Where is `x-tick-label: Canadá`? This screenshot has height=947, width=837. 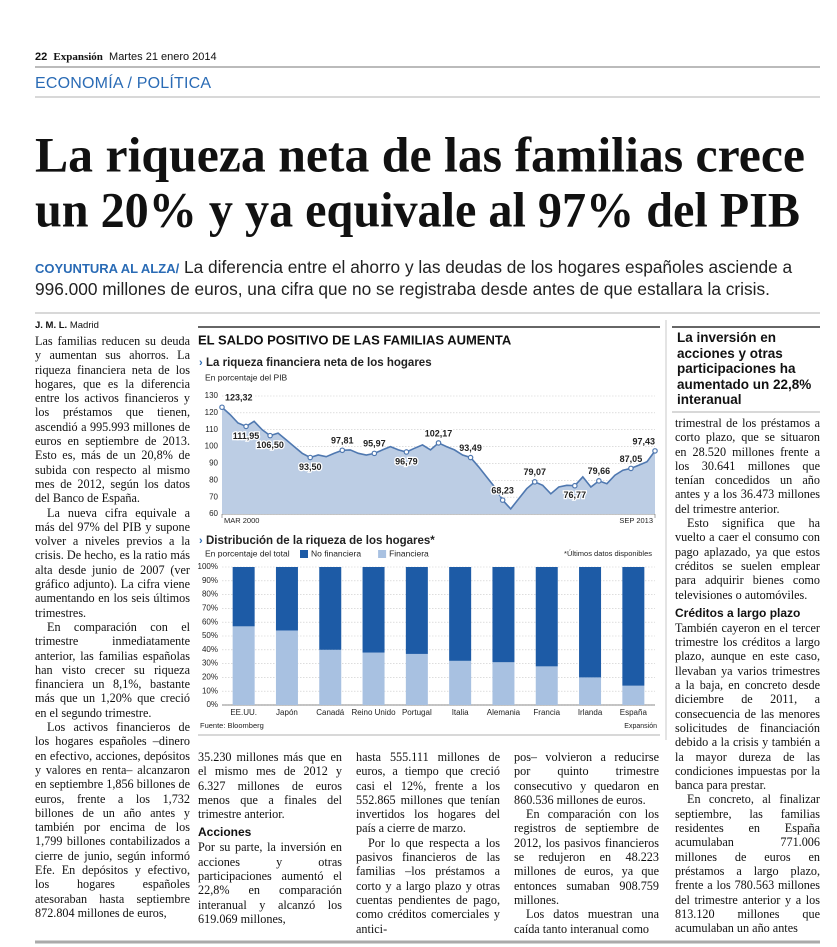 x-tick-label: Canadá is located at coordinates (330, 712).